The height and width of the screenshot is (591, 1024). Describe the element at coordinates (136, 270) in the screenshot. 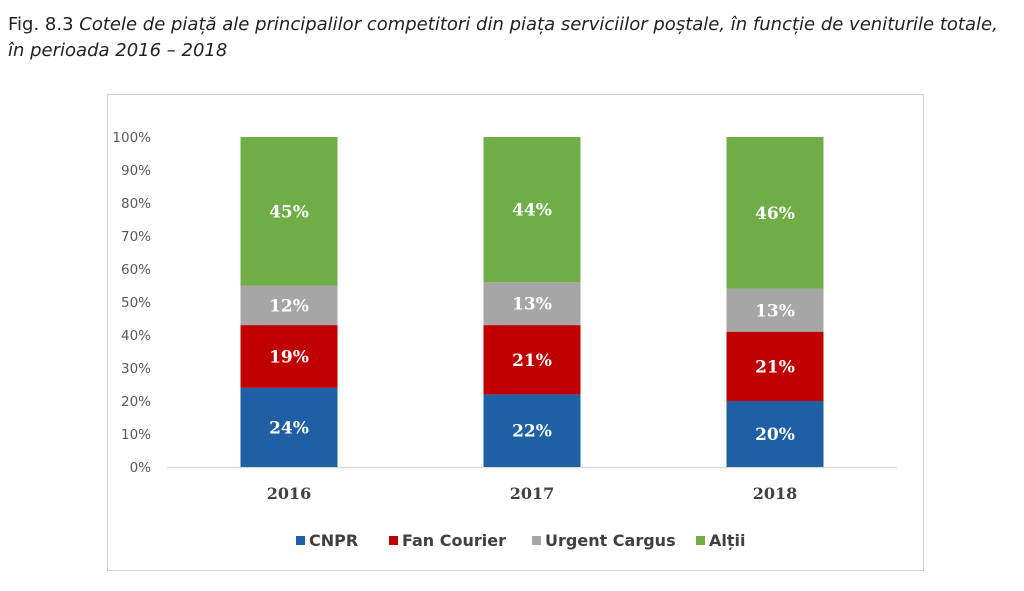

I see `y-tick-label: 60%` at that location.